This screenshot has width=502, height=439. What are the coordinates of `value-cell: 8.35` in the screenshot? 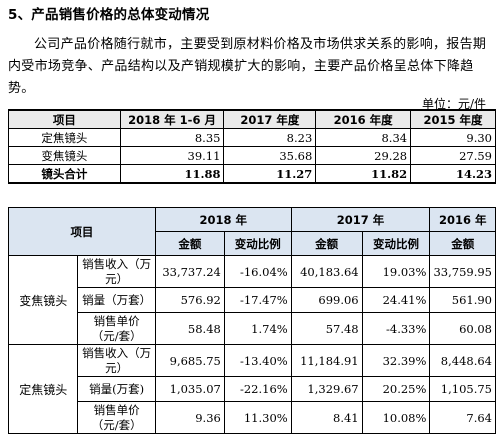 It's located at (172, 137).